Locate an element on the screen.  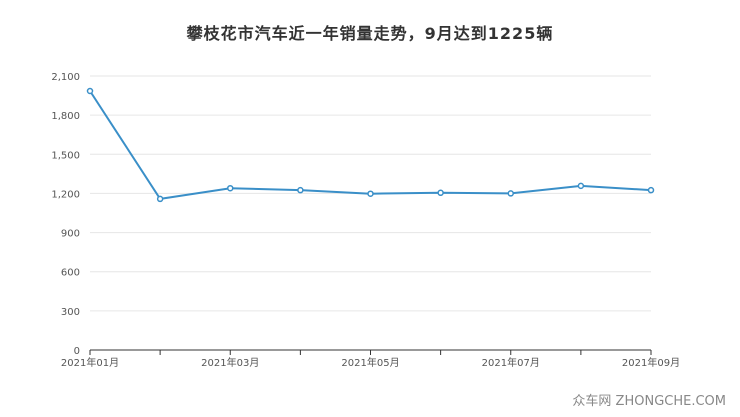
chart-title: 攀枝花市汽车近一年销量走势，9月达到1225辆 is located at coordinates (370, 33).